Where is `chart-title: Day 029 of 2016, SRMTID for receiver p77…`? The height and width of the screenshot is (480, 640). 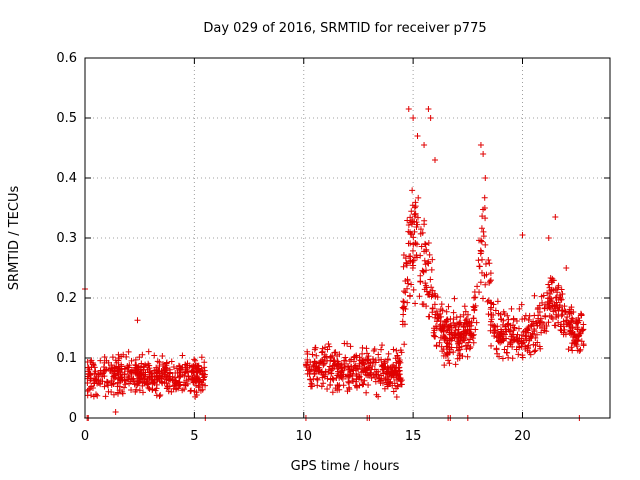 chart-title: Day 029 of 2016, SRMTID for receiver p77… is located at coordinates (344, 28).